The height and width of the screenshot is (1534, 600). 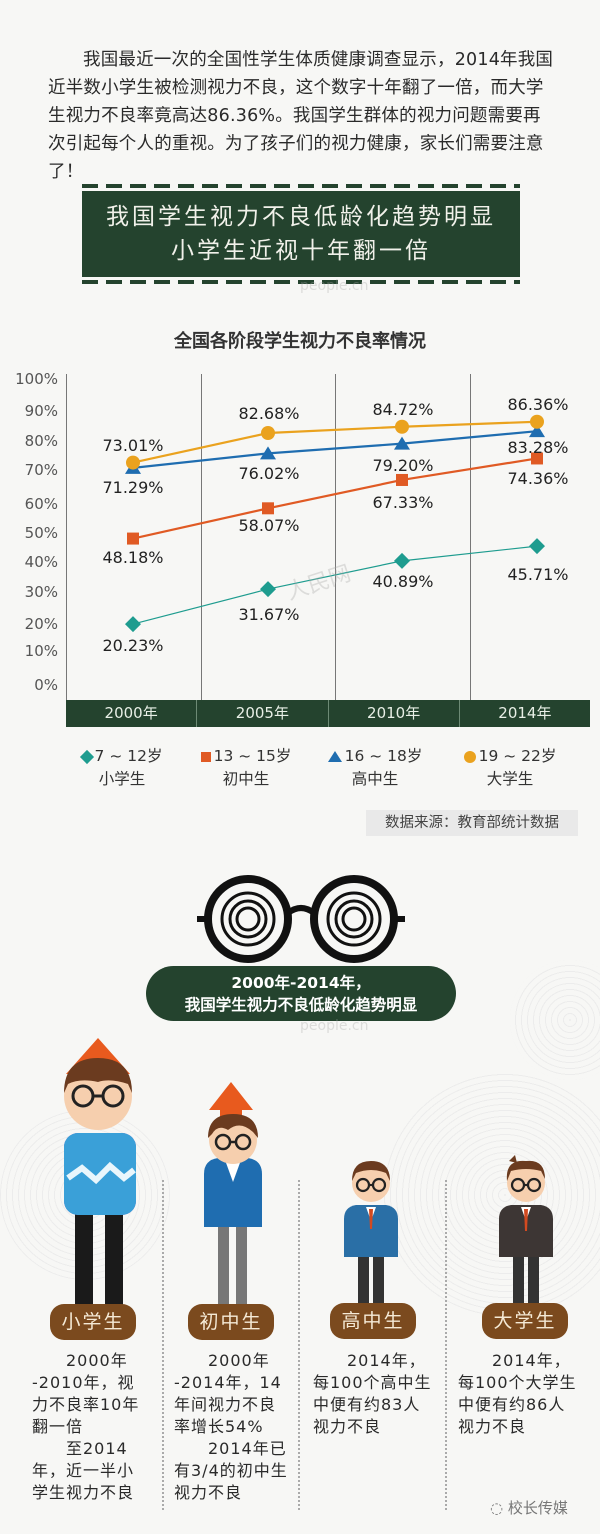 I want to click on y-tick: 100%, so click(x=36, y=379).